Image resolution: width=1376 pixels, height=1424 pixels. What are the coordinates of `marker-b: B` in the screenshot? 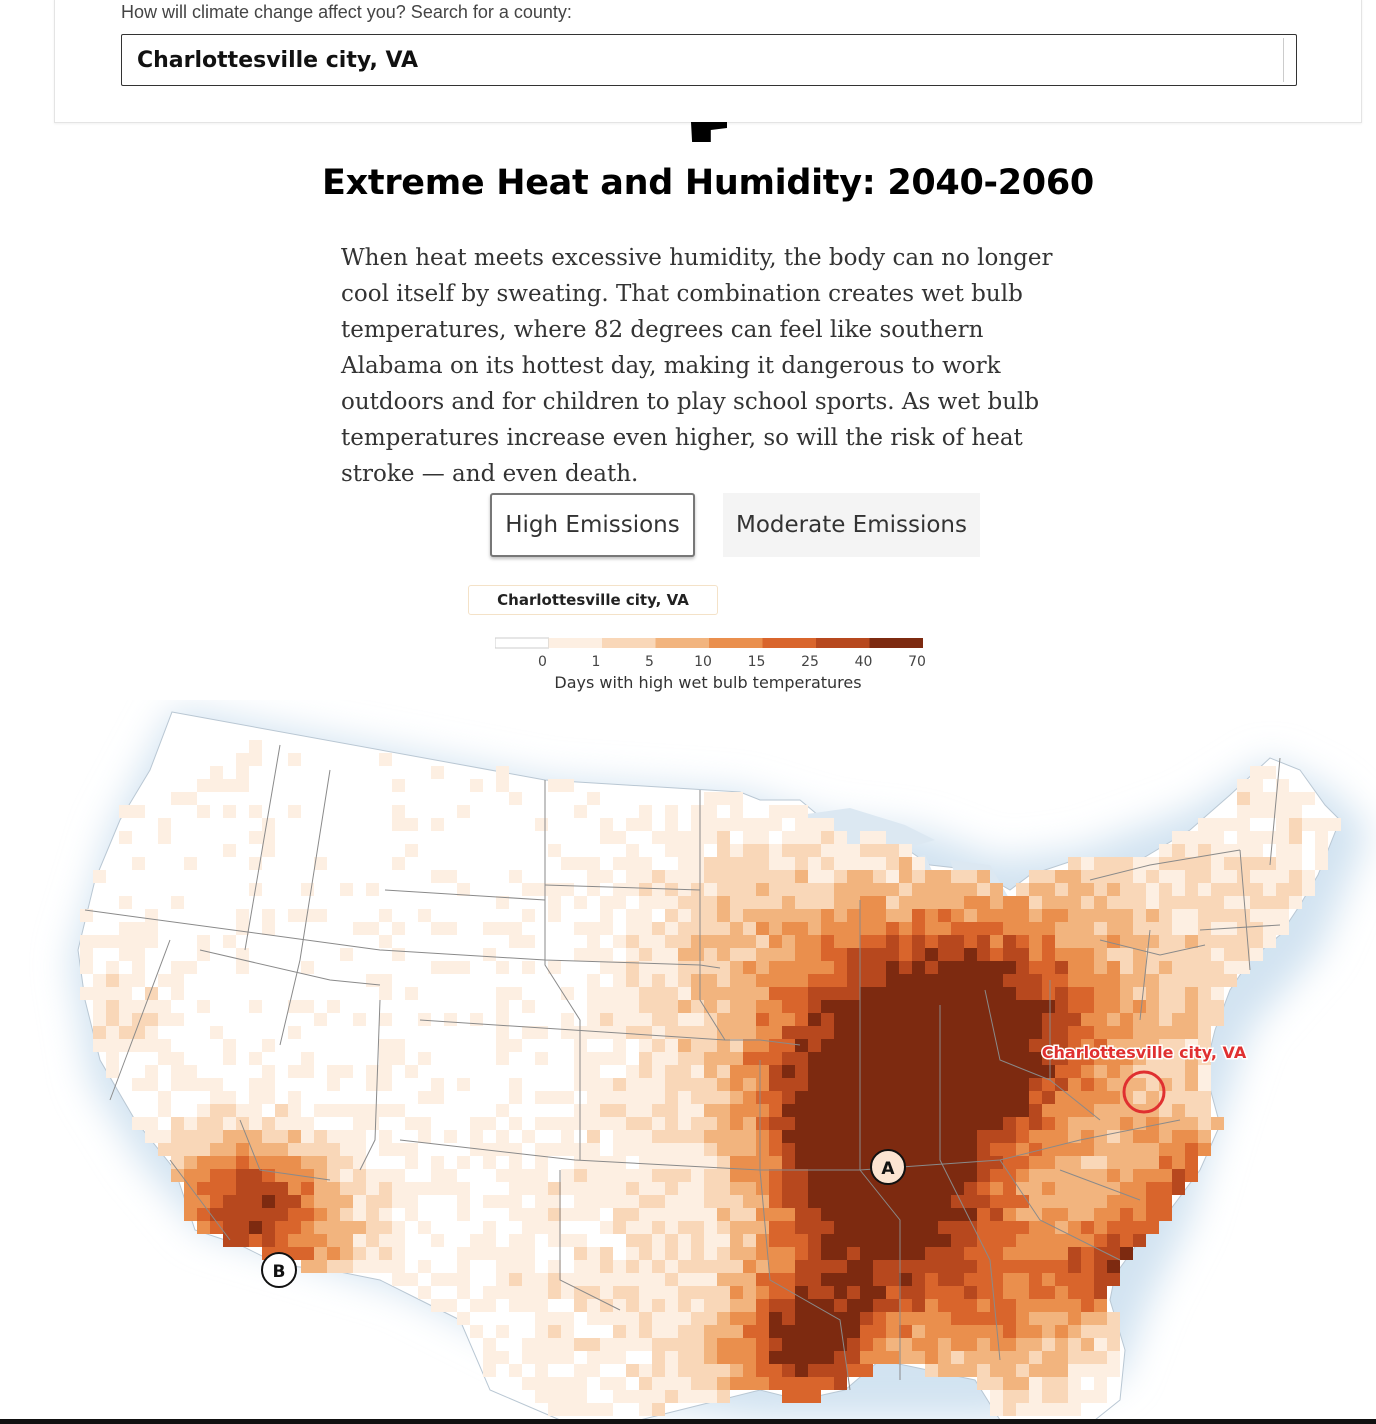 It's located at (279, 1270).